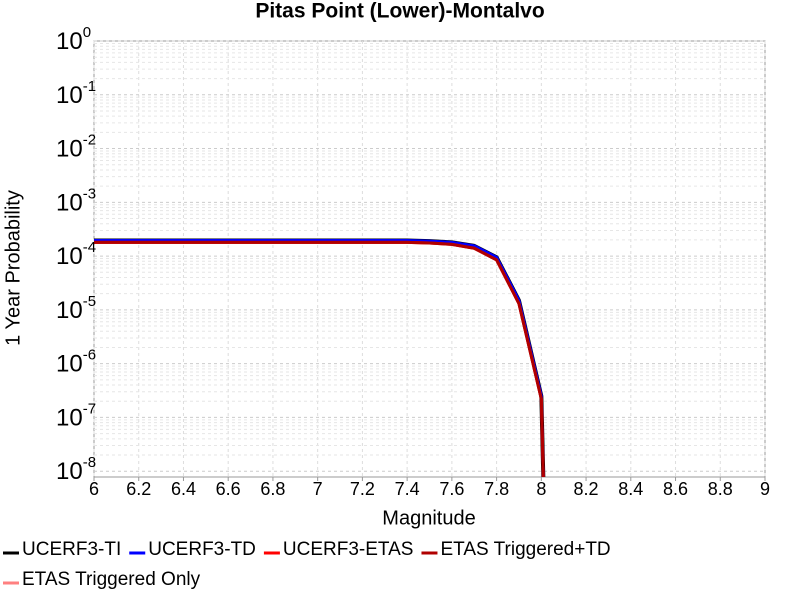 This screenshot has width=800, height=600. I want to click on legend-item: UCERF3-TD, so click(192, 549).